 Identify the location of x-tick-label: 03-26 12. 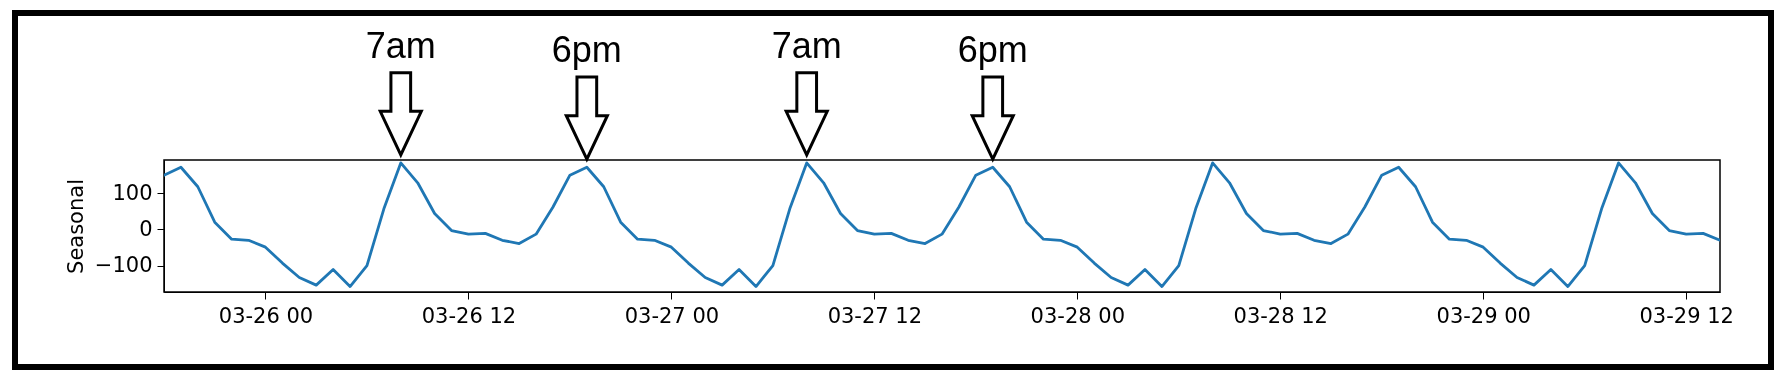
(469, 315).